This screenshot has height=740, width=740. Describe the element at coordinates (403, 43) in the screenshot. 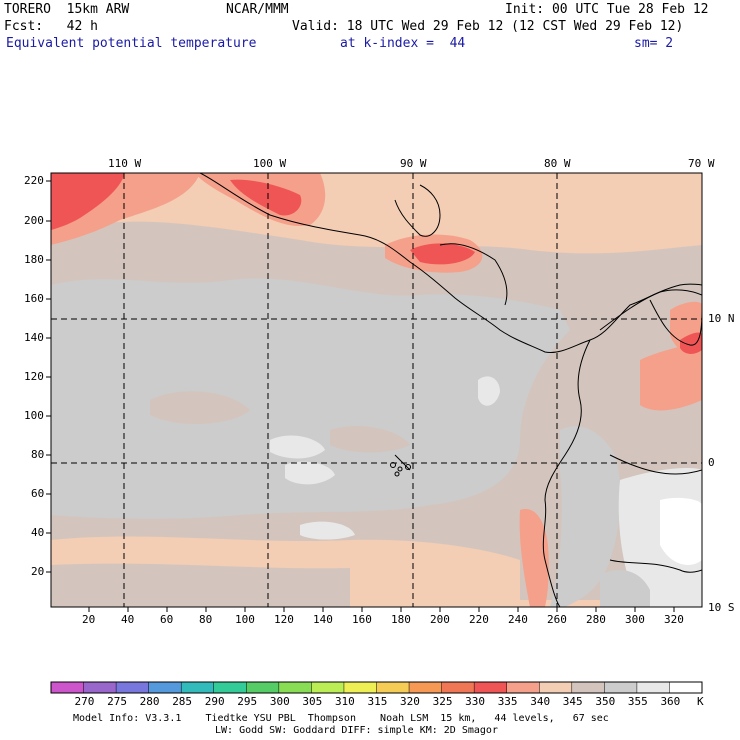

I see `level-label: at k-index = 44` at that location.